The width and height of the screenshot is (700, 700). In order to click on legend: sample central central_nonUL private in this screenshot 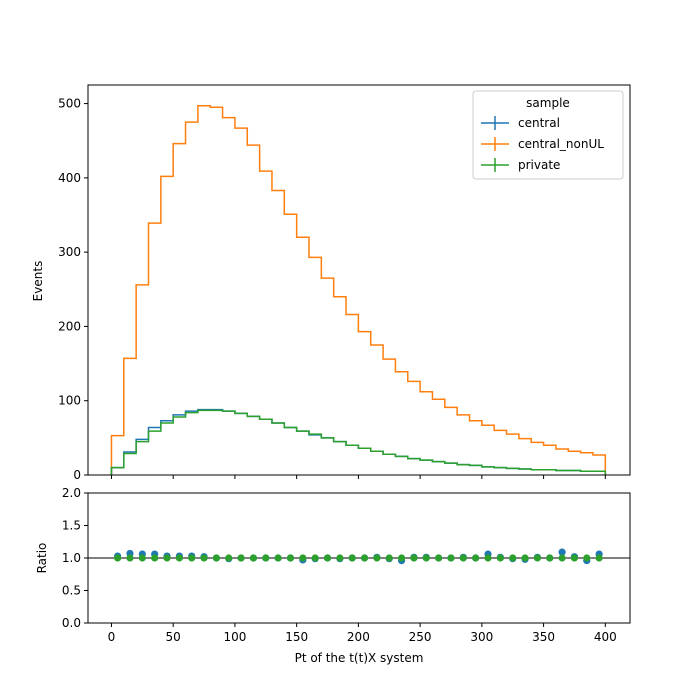, I will do `click(548, 135)`.